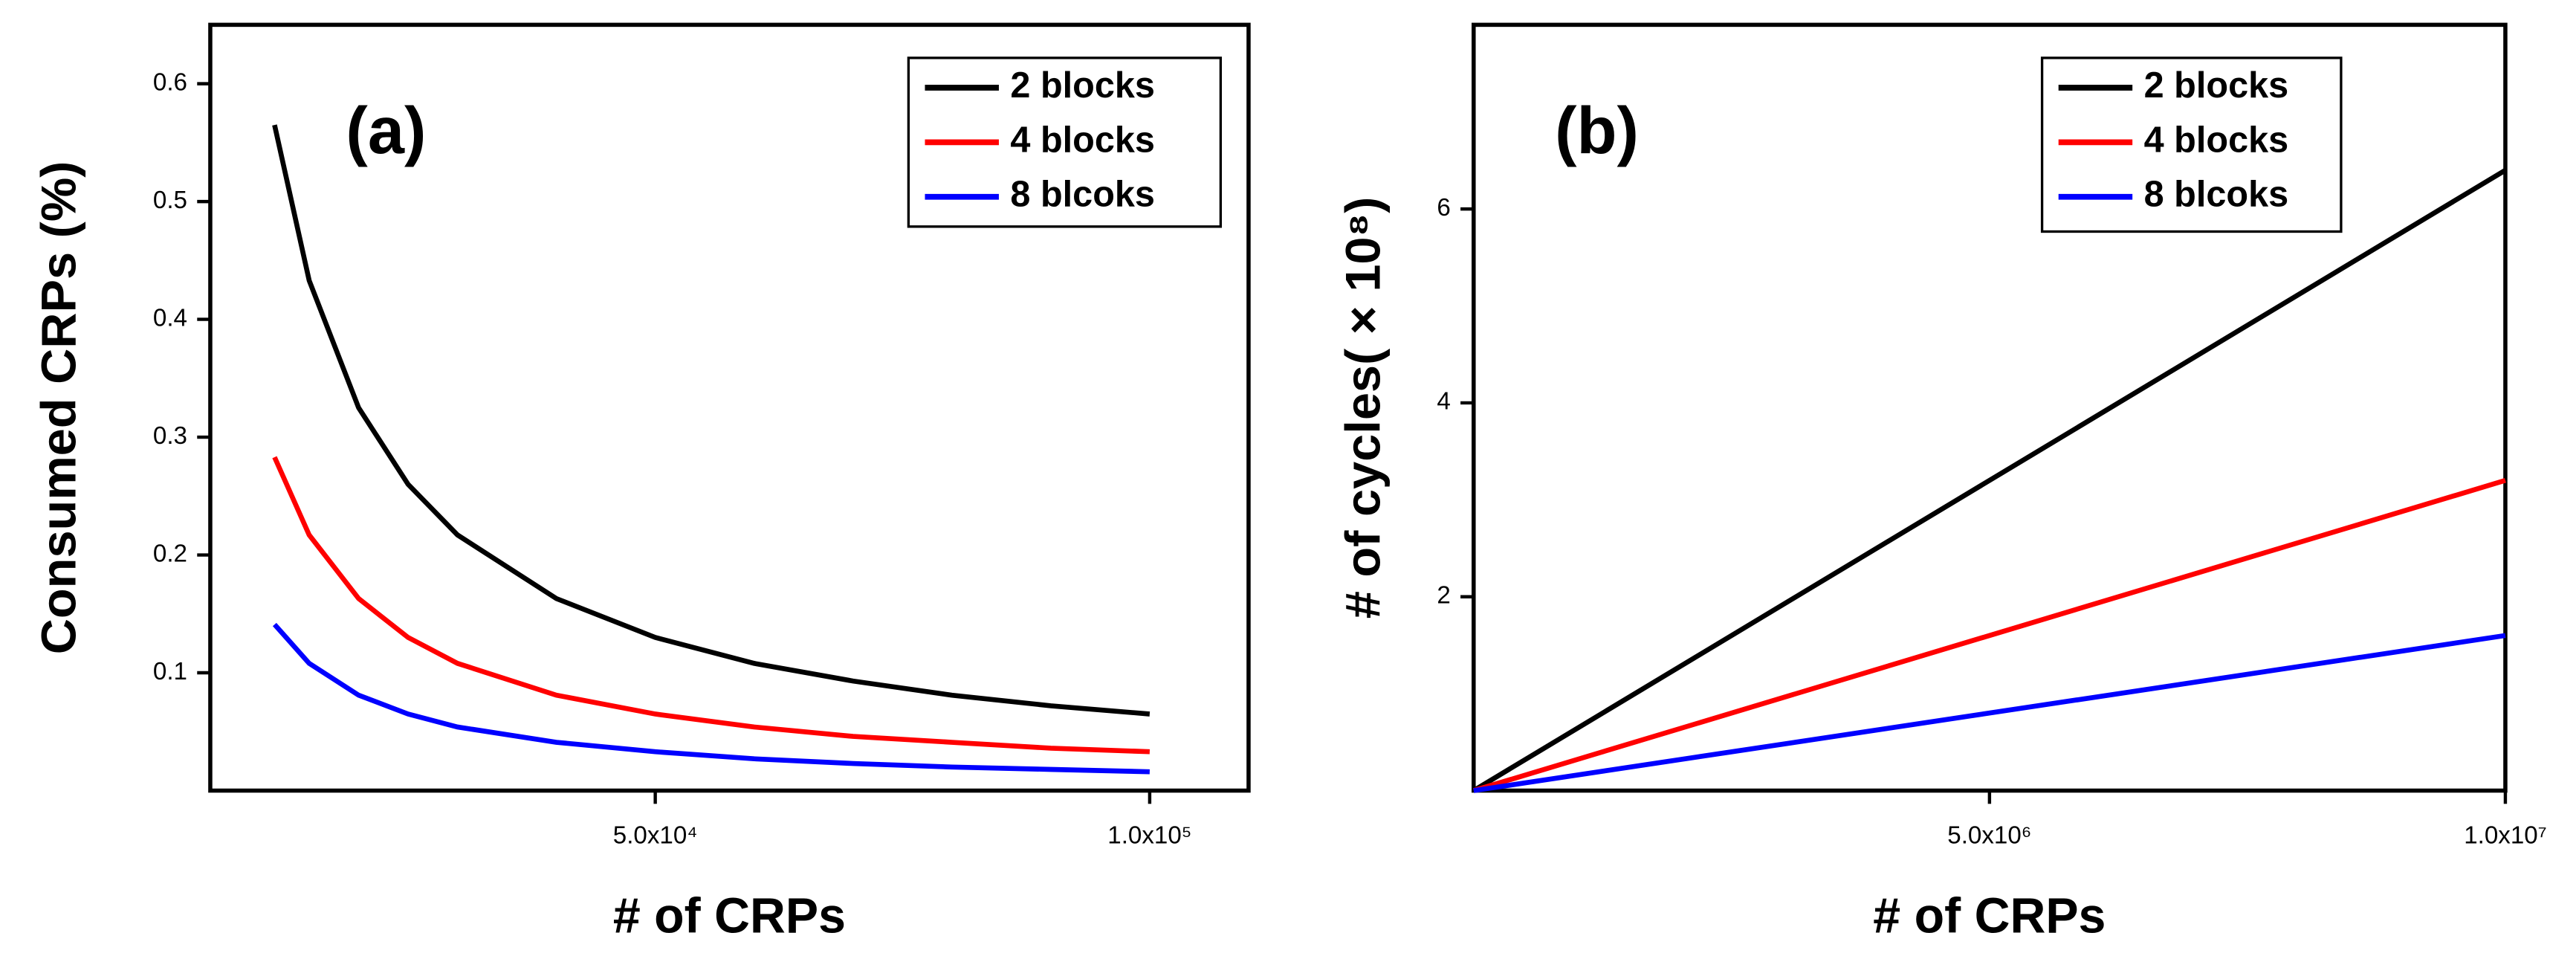 The image size is (2576, 956). I want to click on panel-title: (b), so click(1597, 130).